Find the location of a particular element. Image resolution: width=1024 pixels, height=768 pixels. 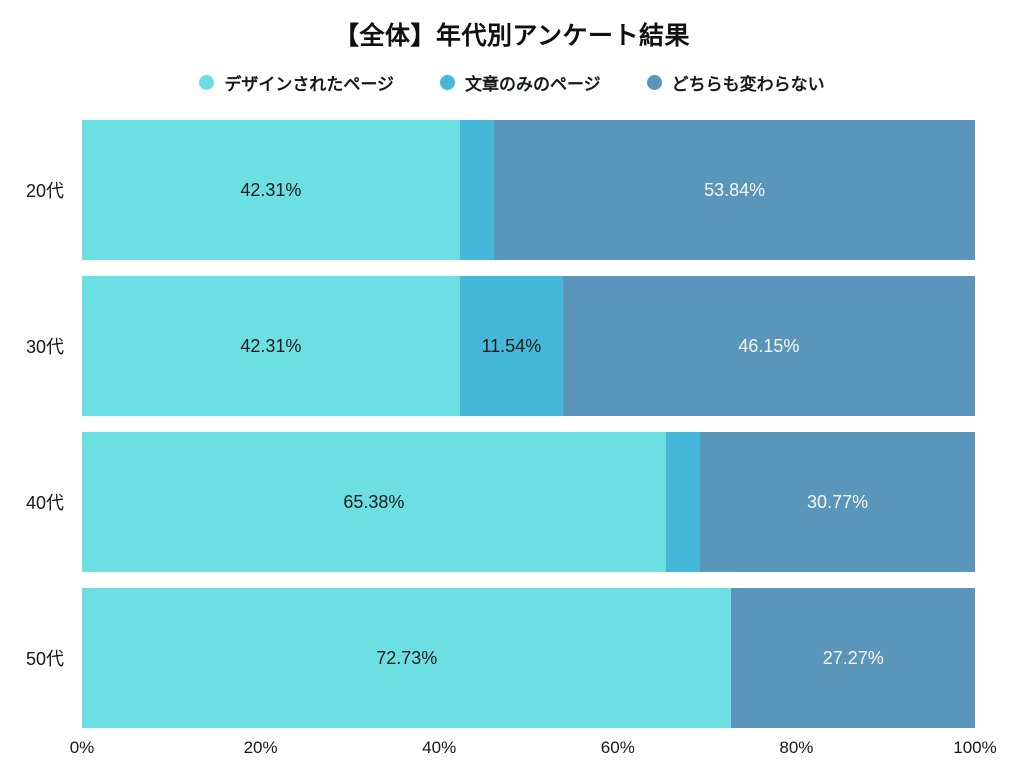

category-label: 30代 is located at coordinates (44, 347).